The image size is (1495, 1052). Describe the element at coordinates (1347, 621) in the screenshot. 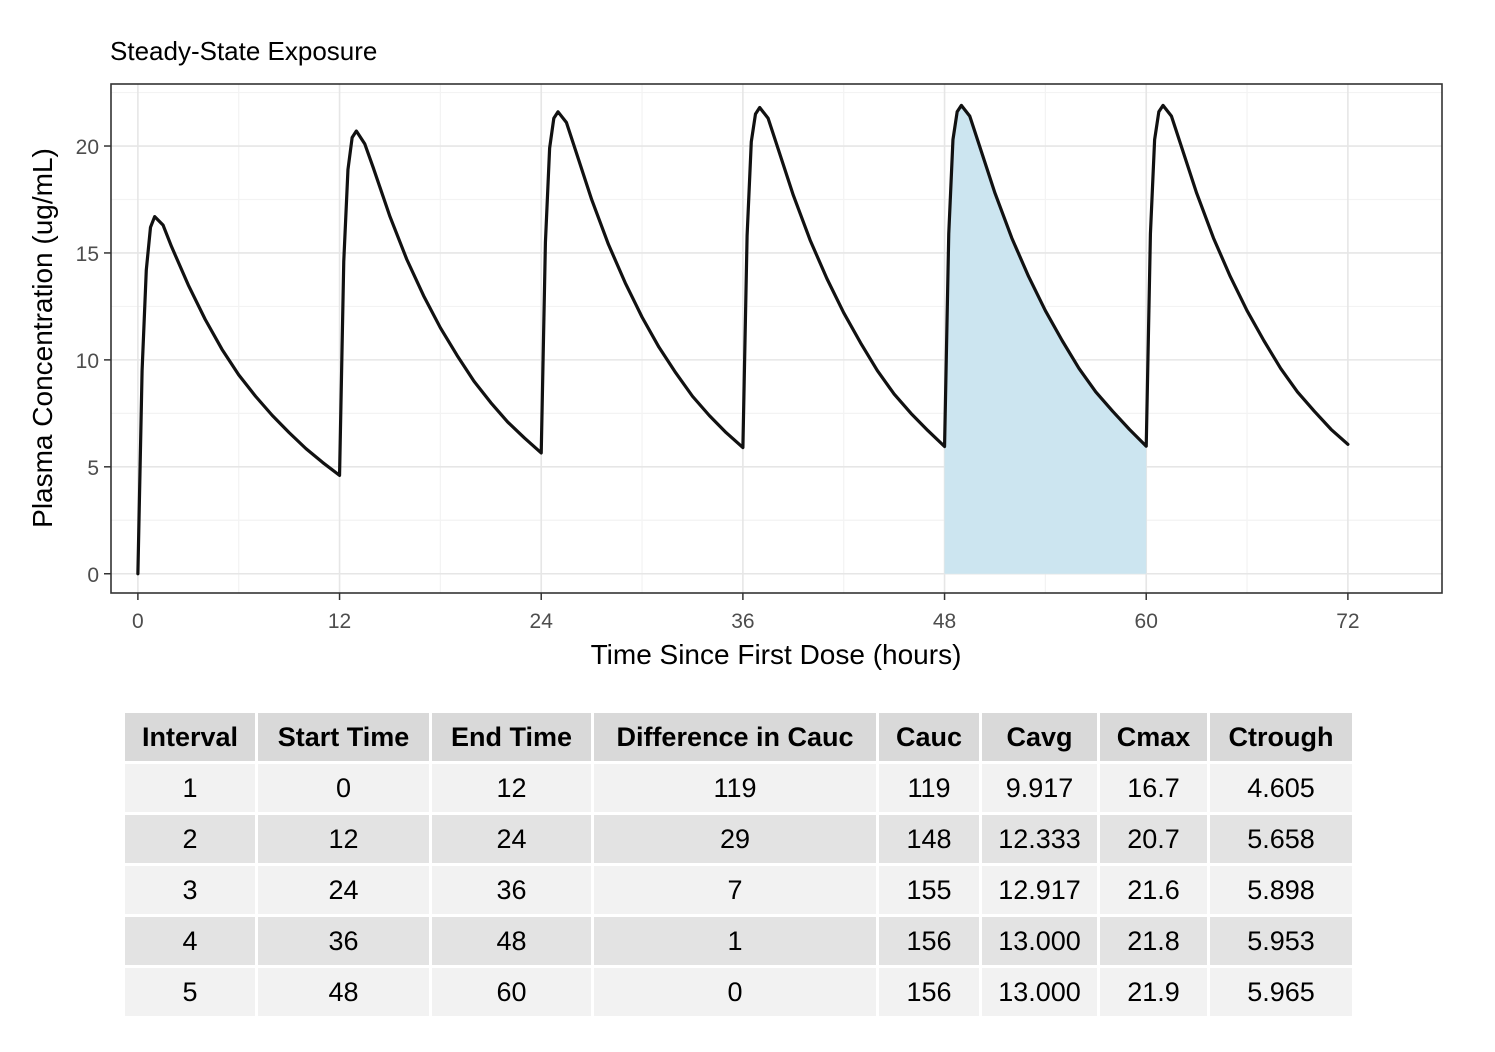

I see `x-tick-label: 72` at that location.